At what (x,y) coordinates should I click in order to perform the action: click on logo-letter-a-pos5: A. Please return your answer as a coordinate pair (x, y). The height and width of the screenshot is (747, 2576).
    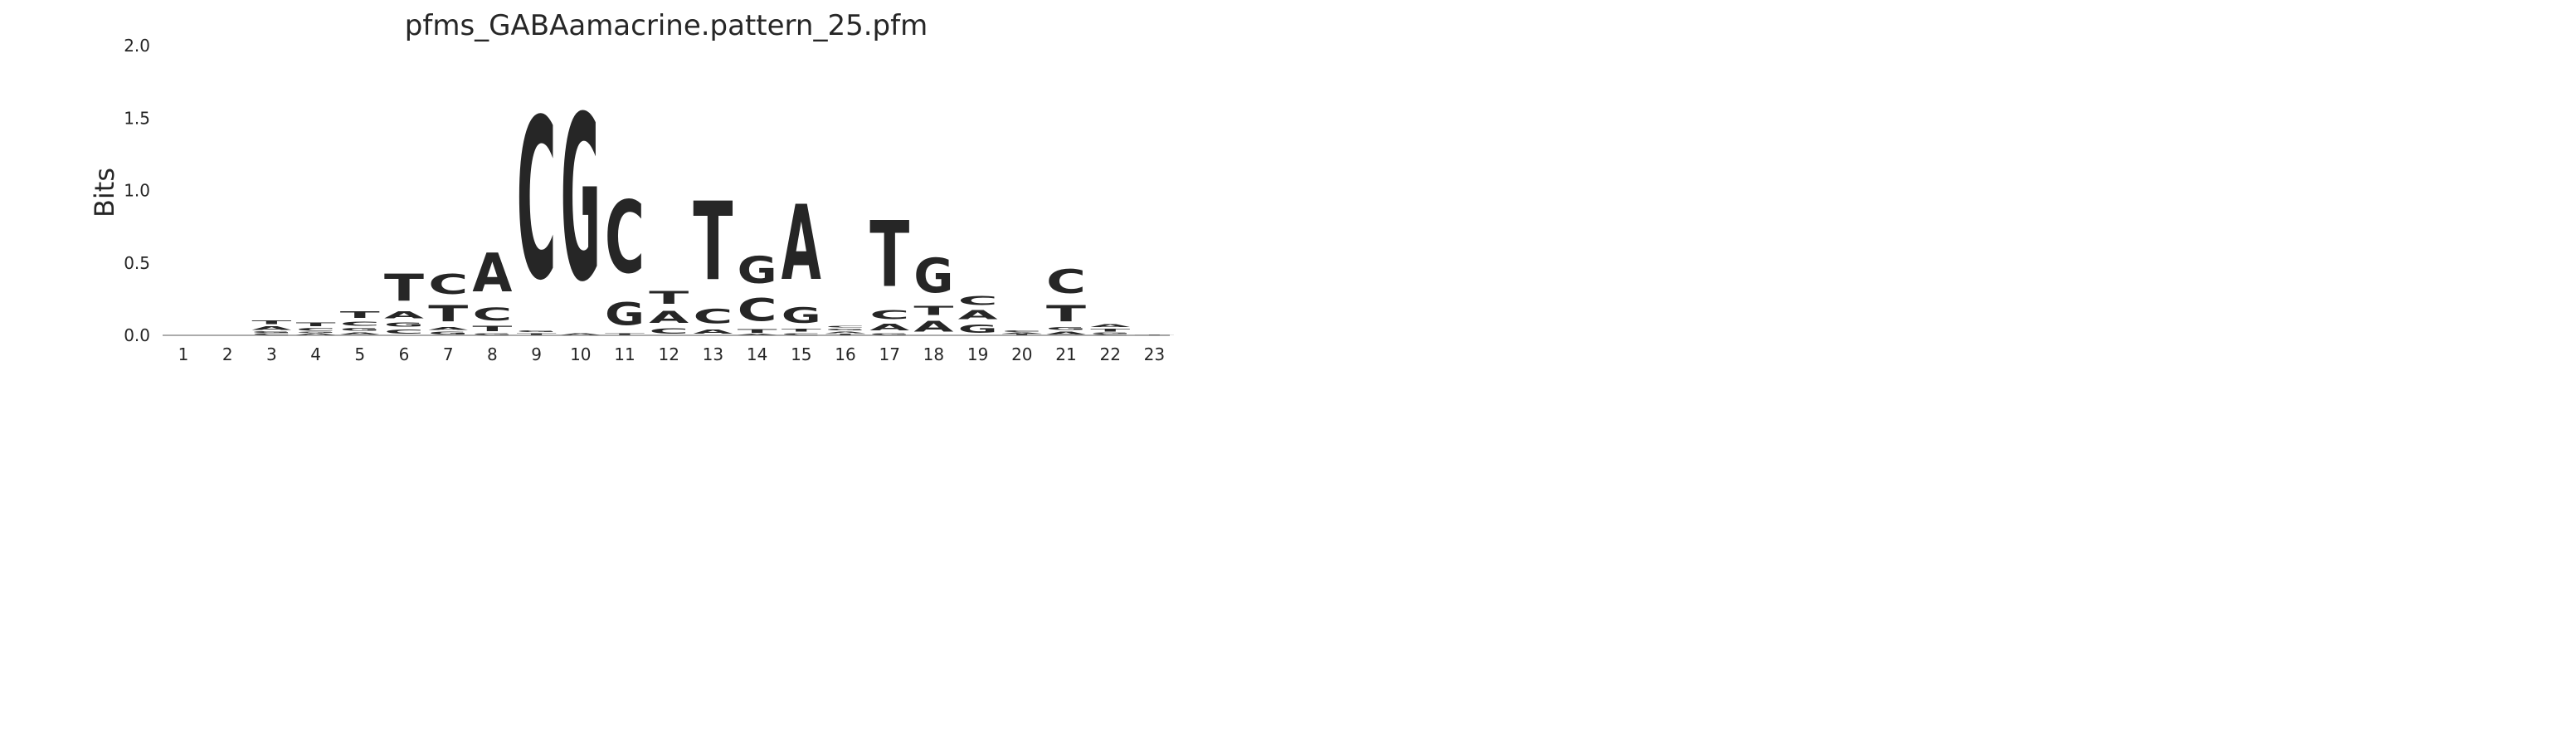
    Looking at the image, I should click on (360, 333).